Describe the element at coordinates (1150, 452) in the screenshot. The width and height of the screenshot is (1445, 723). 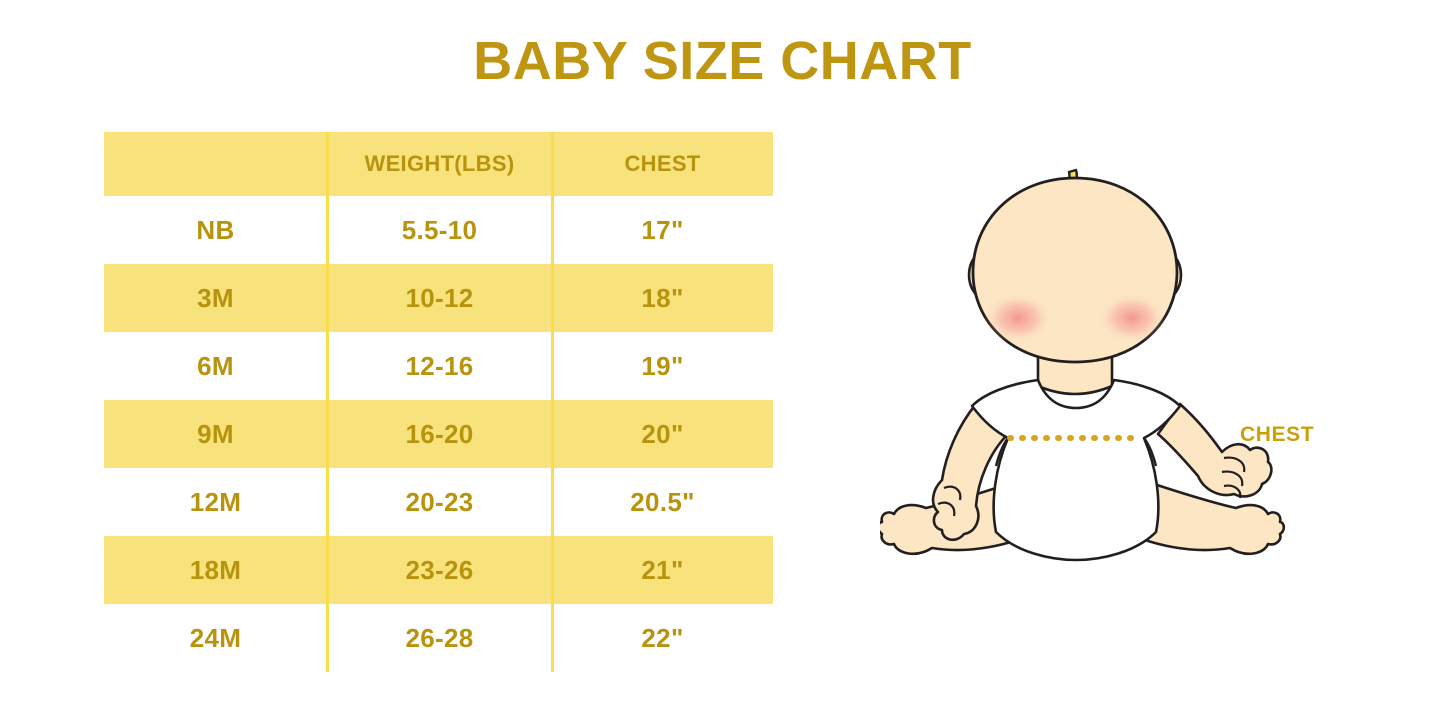
I see `onesie-right-sleeve-seam` at that location.